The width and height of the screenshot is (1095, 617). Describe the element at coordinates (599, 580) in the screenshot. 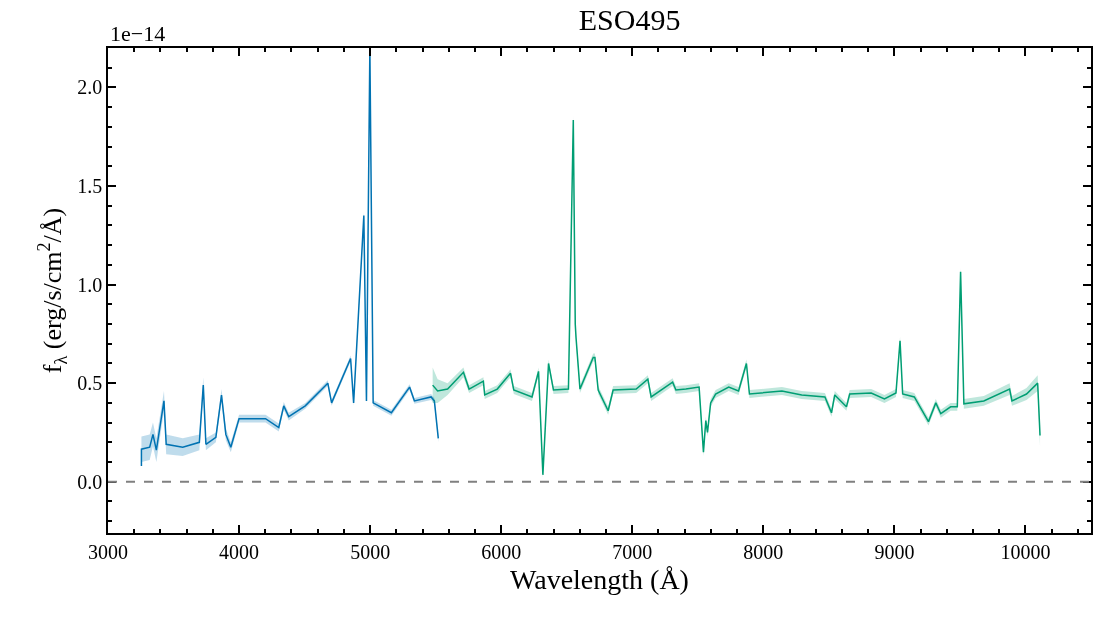

I see `x-axis-title: Wavelength (Å)` at that location.